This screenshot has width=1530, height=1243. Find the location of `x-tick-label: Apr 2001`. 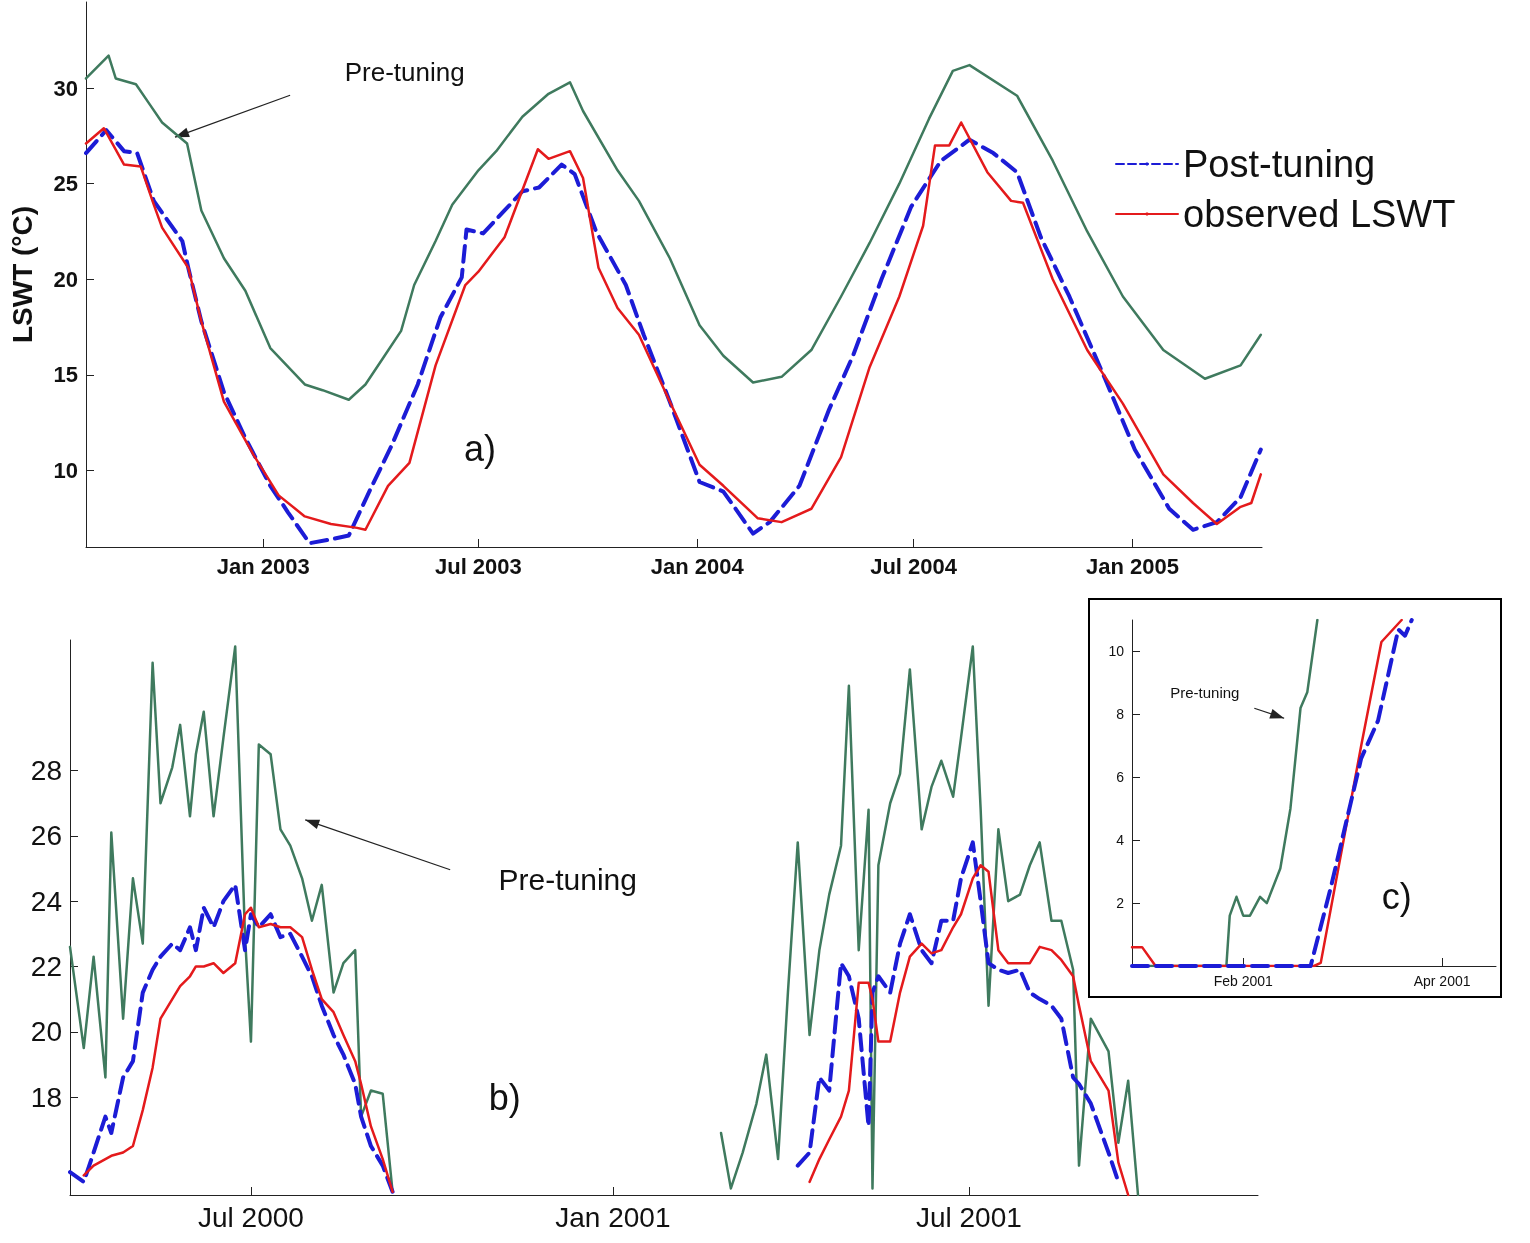

x-tick-label: Apr 2001 is located at coordinates (1442, 981).